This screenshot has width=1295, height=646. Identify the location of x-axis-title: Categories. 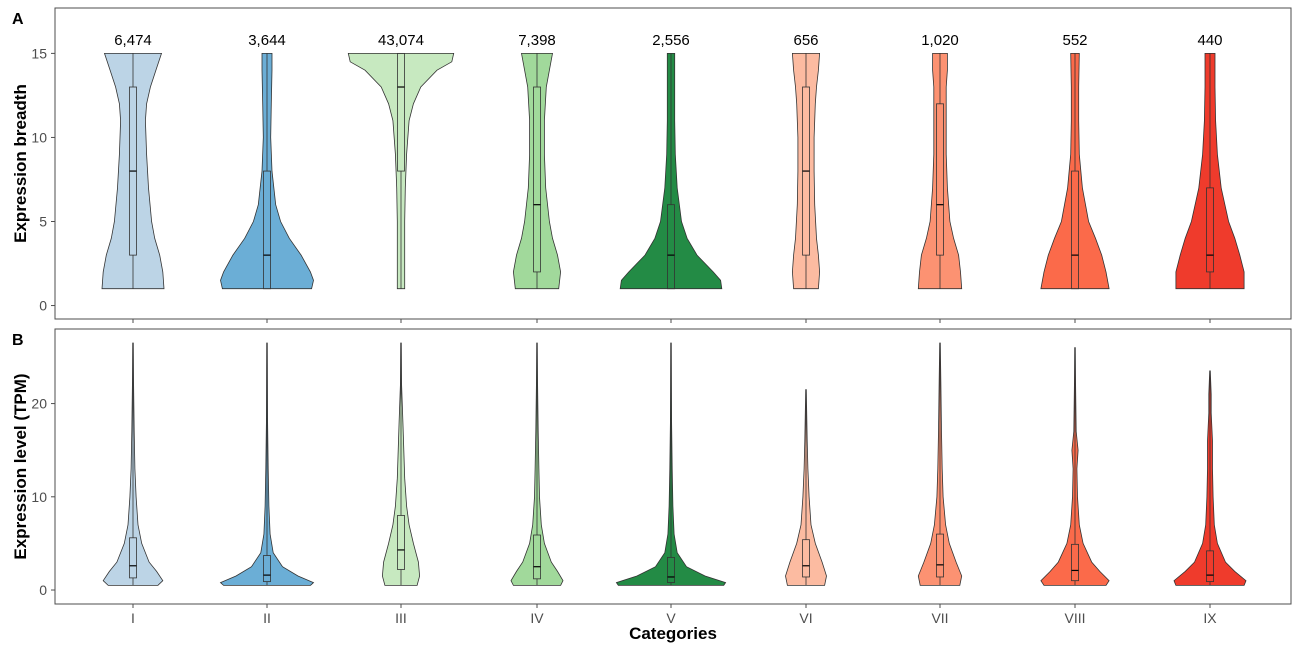
(673, 633).